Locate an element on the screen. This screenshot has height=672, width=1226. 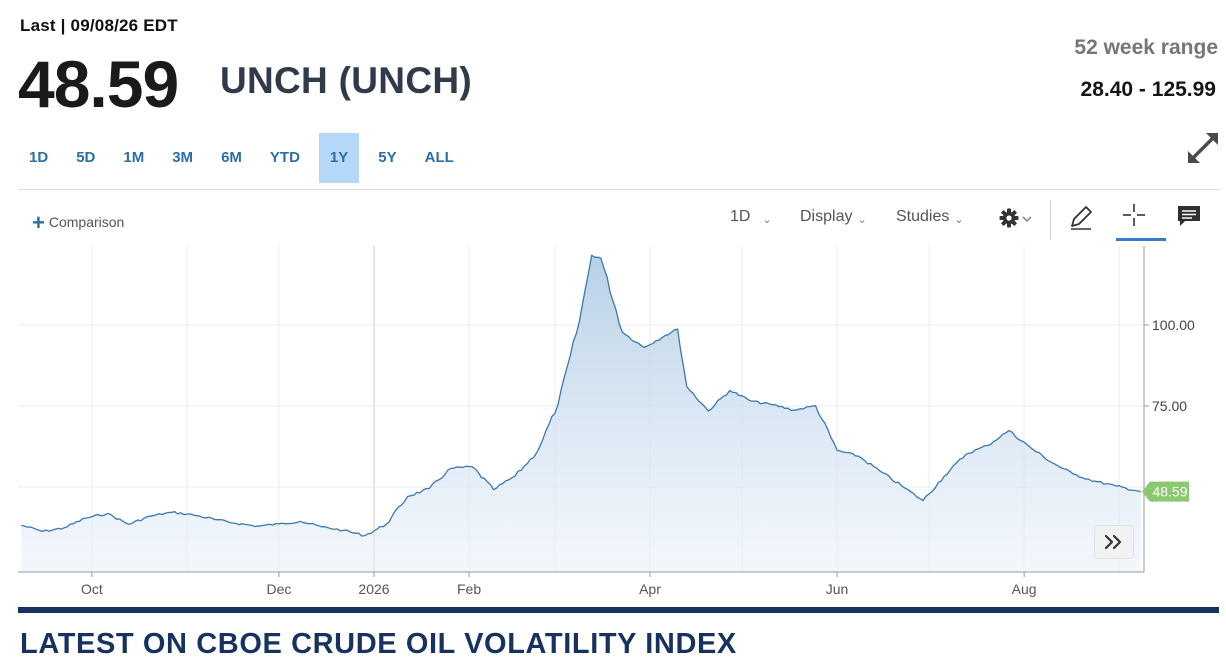
x-tick-label: Aug is located at coordinates (1024, 589).